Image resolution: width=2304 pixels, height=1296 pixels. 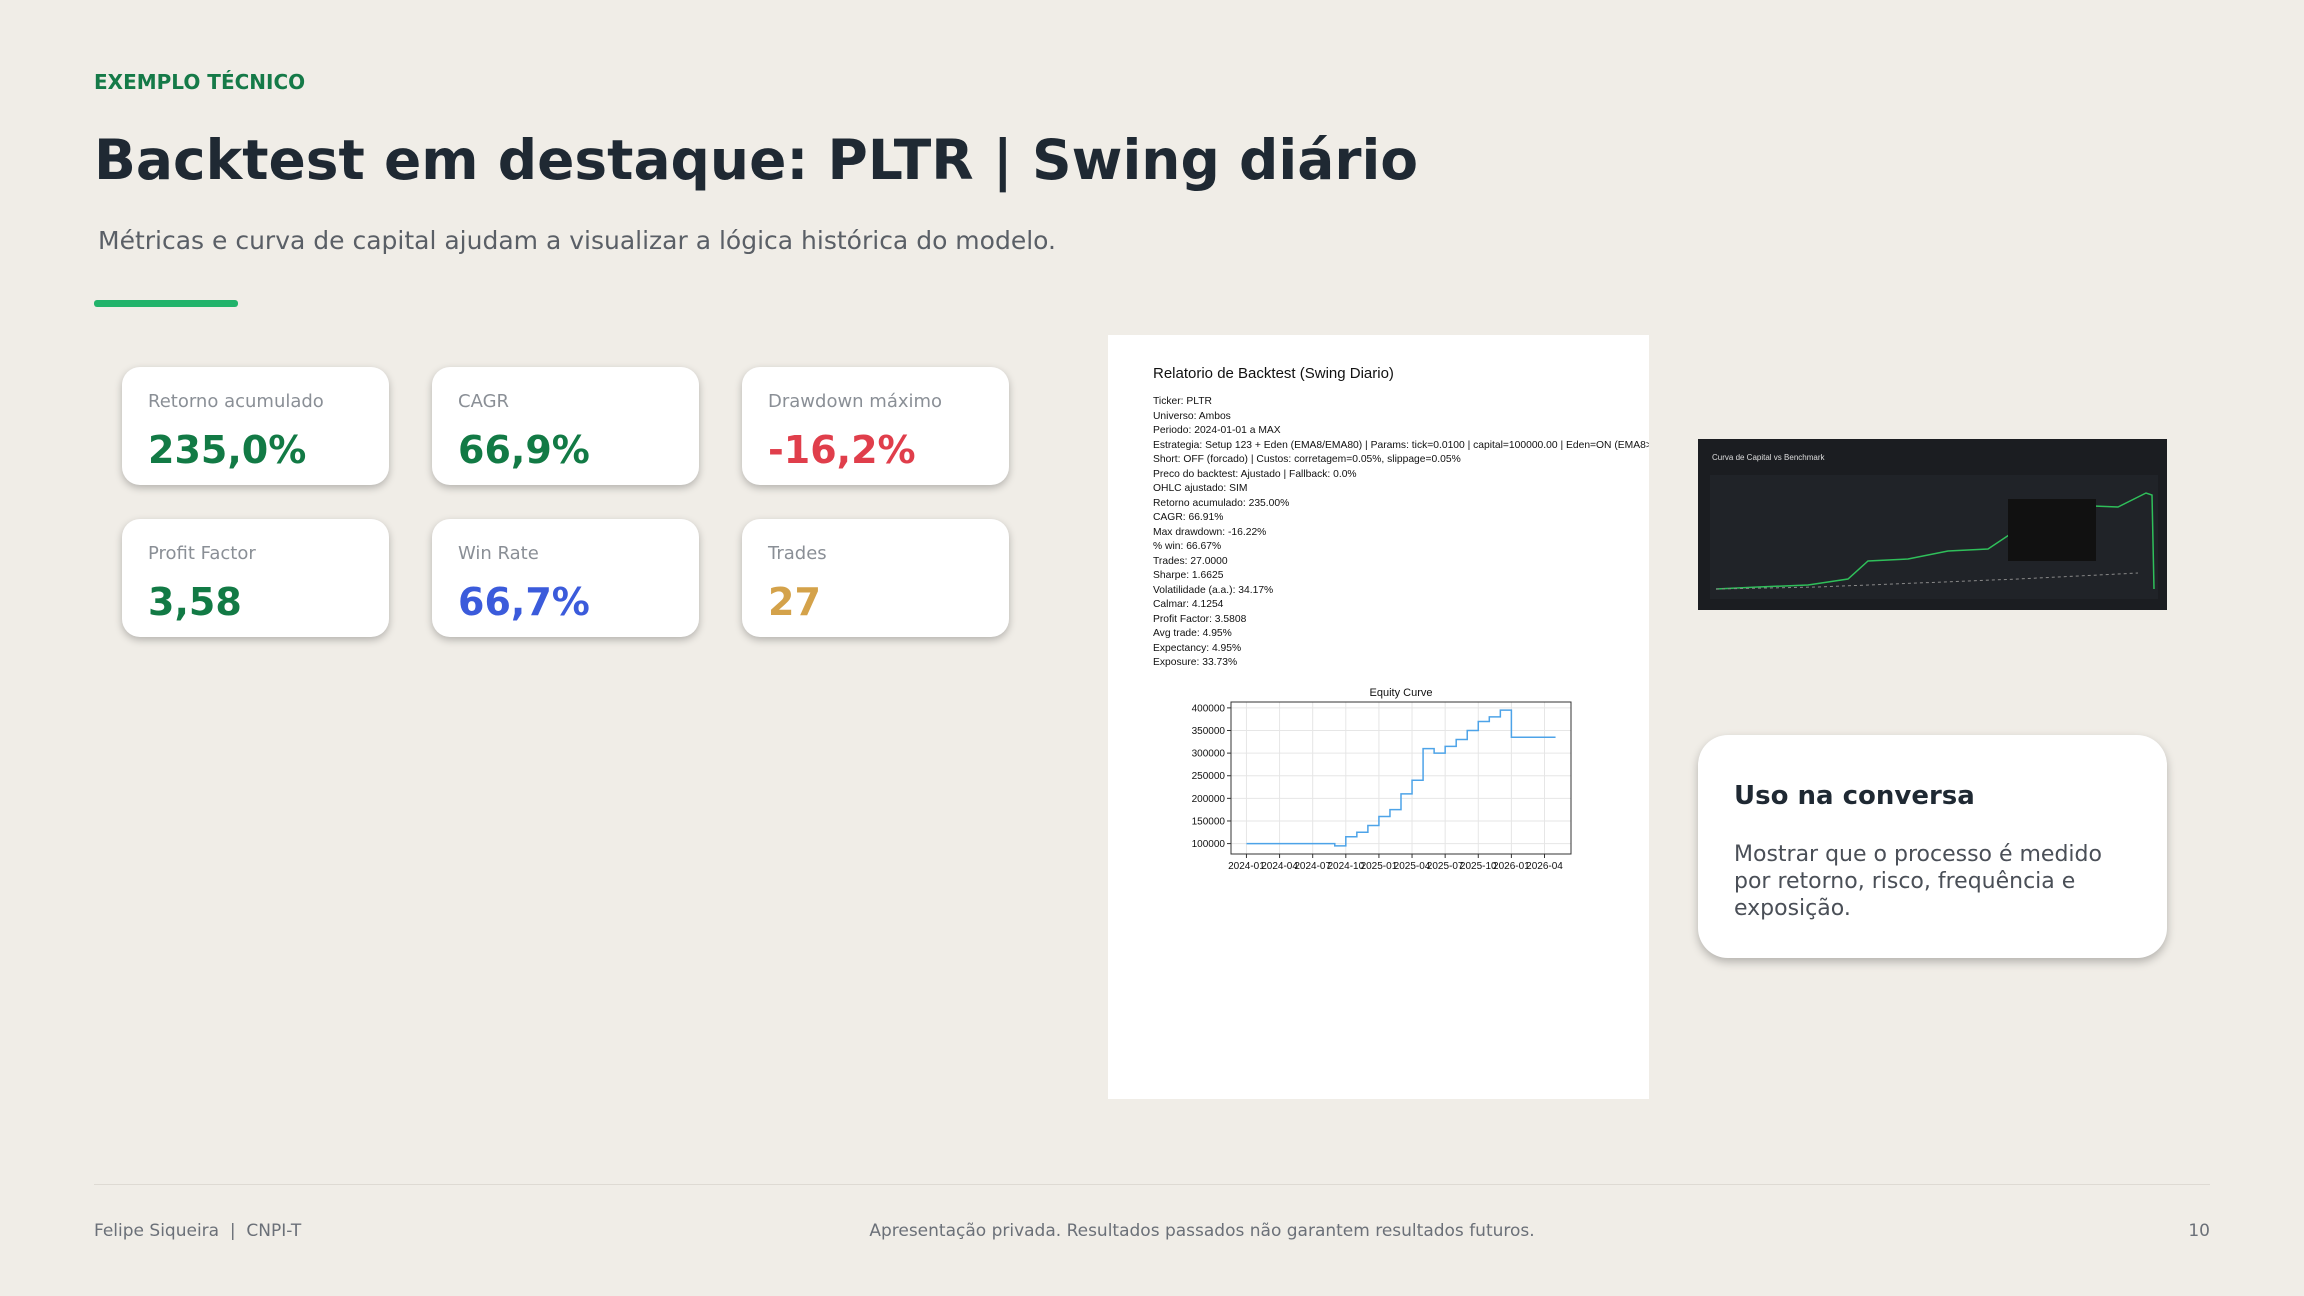 What do you see at coordinates (1511, 866) in the screenshot?
I see `x-tick-label: 2026-01` at bounding box center [1511, 866].